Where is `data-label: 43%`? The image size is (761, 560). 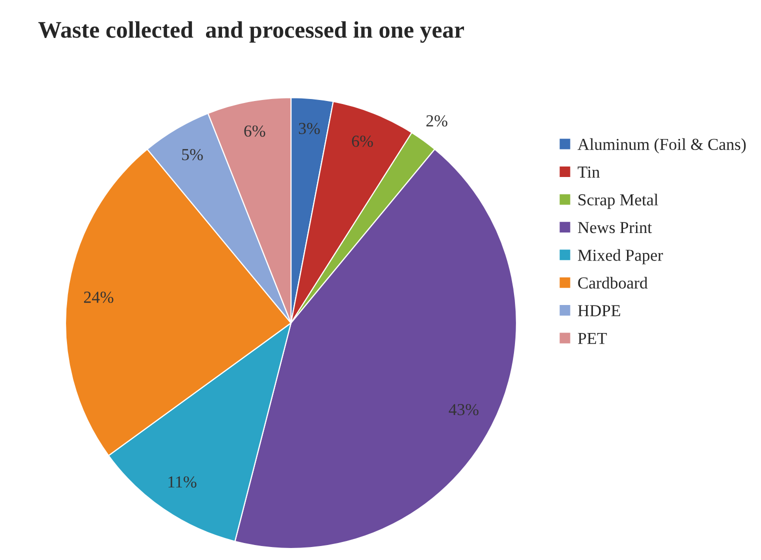 data-label: 43% is located at coordinates (463, 410).